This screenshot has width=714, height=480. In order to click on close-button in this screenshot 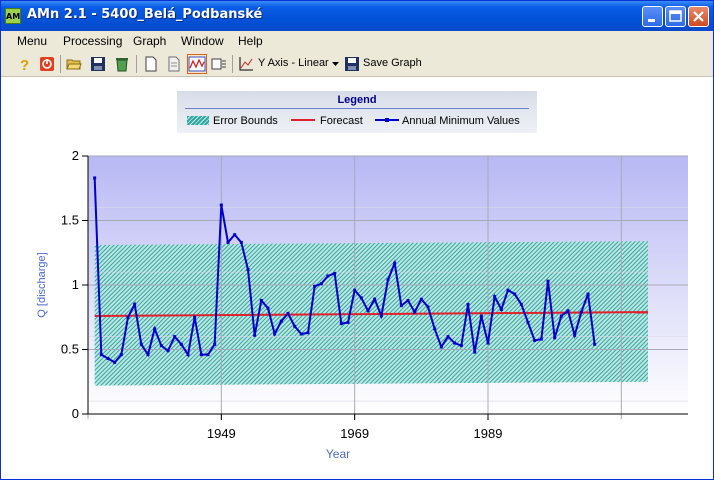, I will do `click(698, 16)`.